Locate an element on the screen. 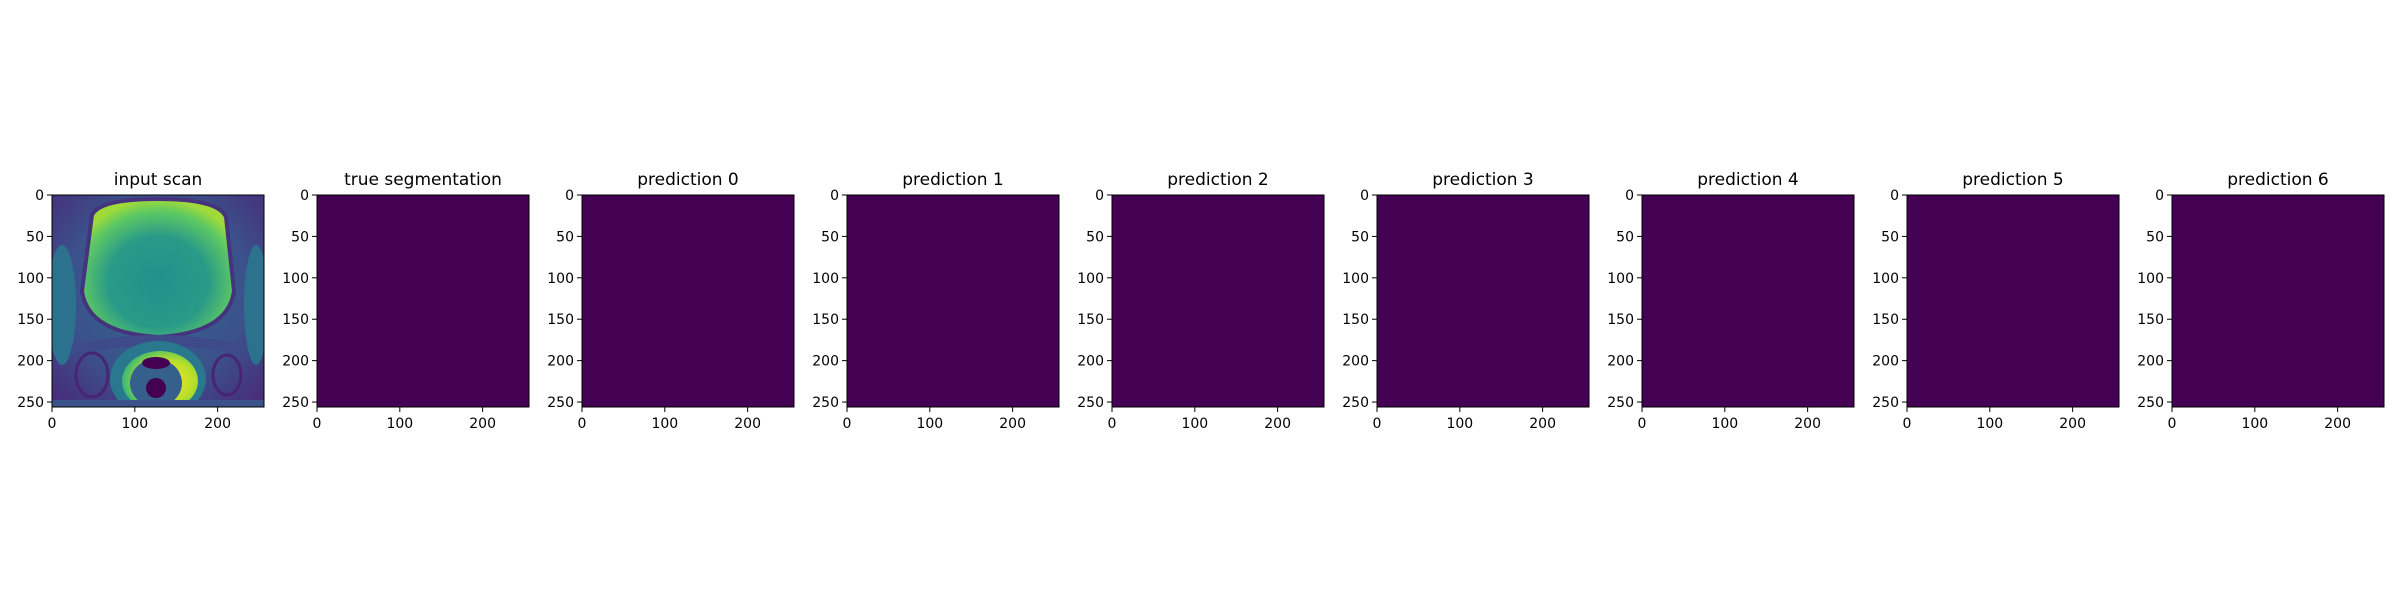 This screenshot has width=2400, height=600. subplot: prediction 1 0 100 200 0 50 100 150 200 250 is located at coordinates (935, 301).